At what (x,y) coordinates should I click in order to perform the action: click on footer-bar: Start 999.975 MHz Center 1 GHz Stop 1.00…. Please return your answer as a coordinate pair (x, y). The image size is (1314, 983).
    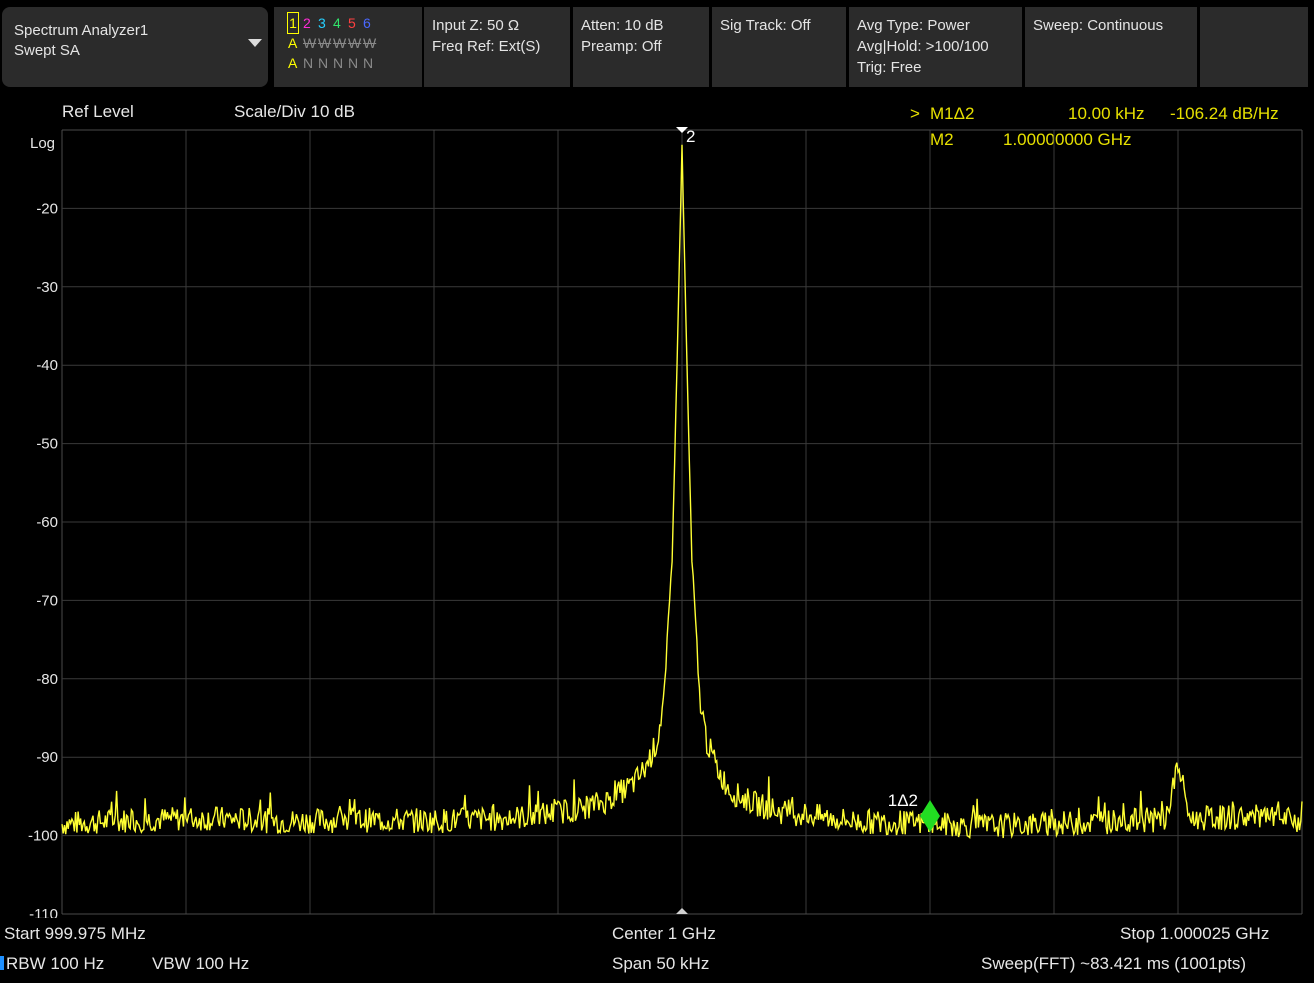
    Looking at the image, I should click on (657, 950).